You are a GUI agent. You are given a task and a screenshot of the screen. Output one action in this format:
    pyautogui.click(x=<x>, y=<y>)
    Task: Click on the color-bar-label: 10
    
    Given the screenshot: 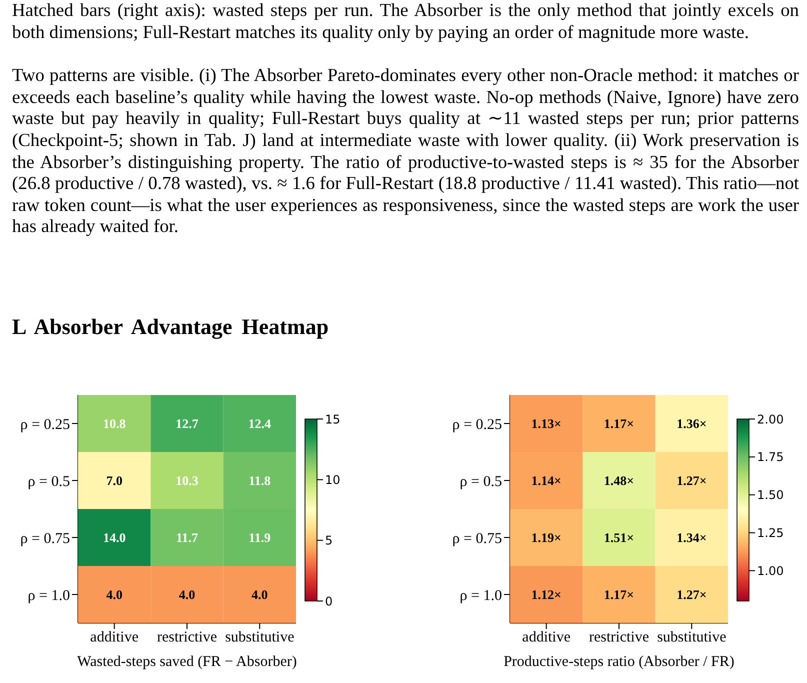 What is the action you would take?
    pyautogui.click(x=332, y=479)
    